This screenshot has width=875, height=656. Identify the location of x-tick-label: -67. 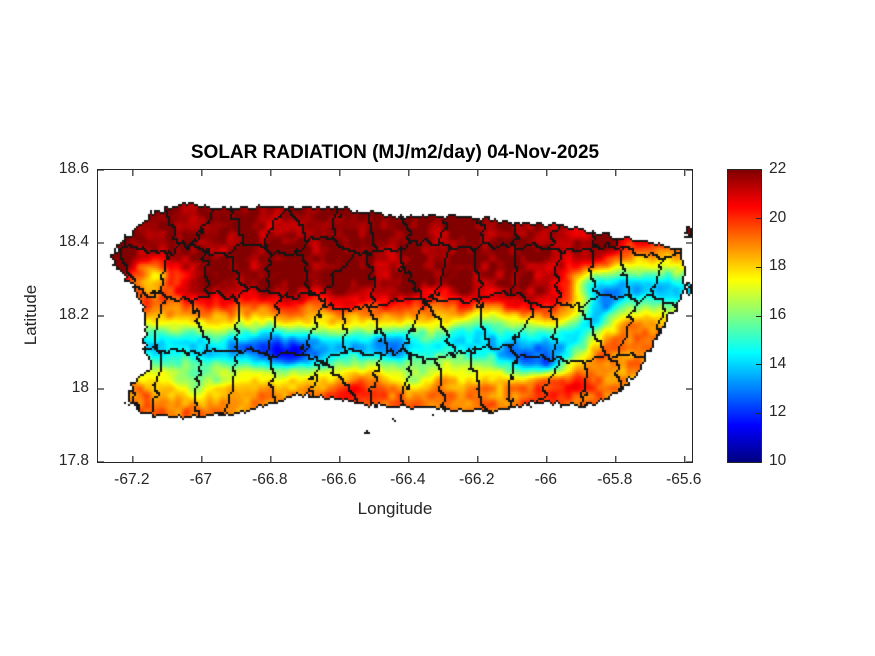
(201, 479).